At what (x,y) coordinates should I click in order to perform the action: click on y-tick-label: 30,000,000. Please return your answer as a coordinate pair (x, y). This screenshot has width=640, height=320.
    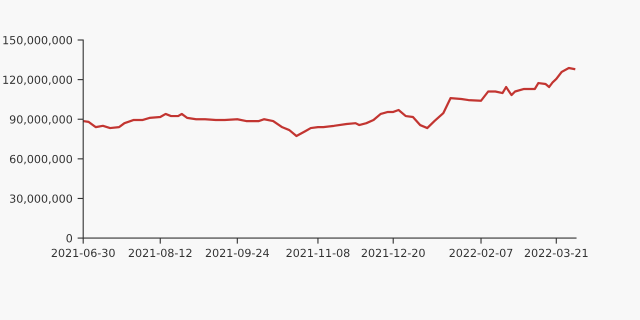
    Looking at the image, I should click on (41, 199).